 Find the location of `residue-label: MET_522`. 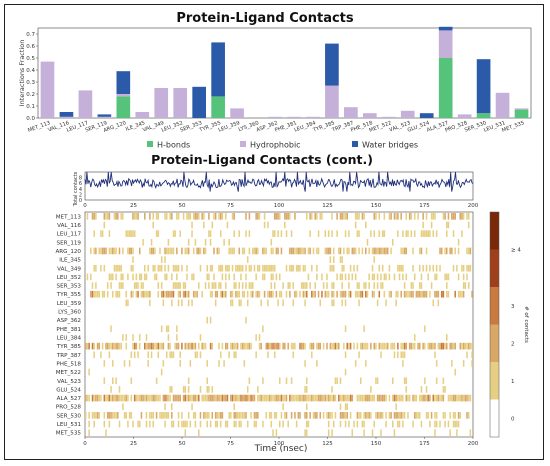

residue-label: MET_522 is located at coordinates (68, 373).